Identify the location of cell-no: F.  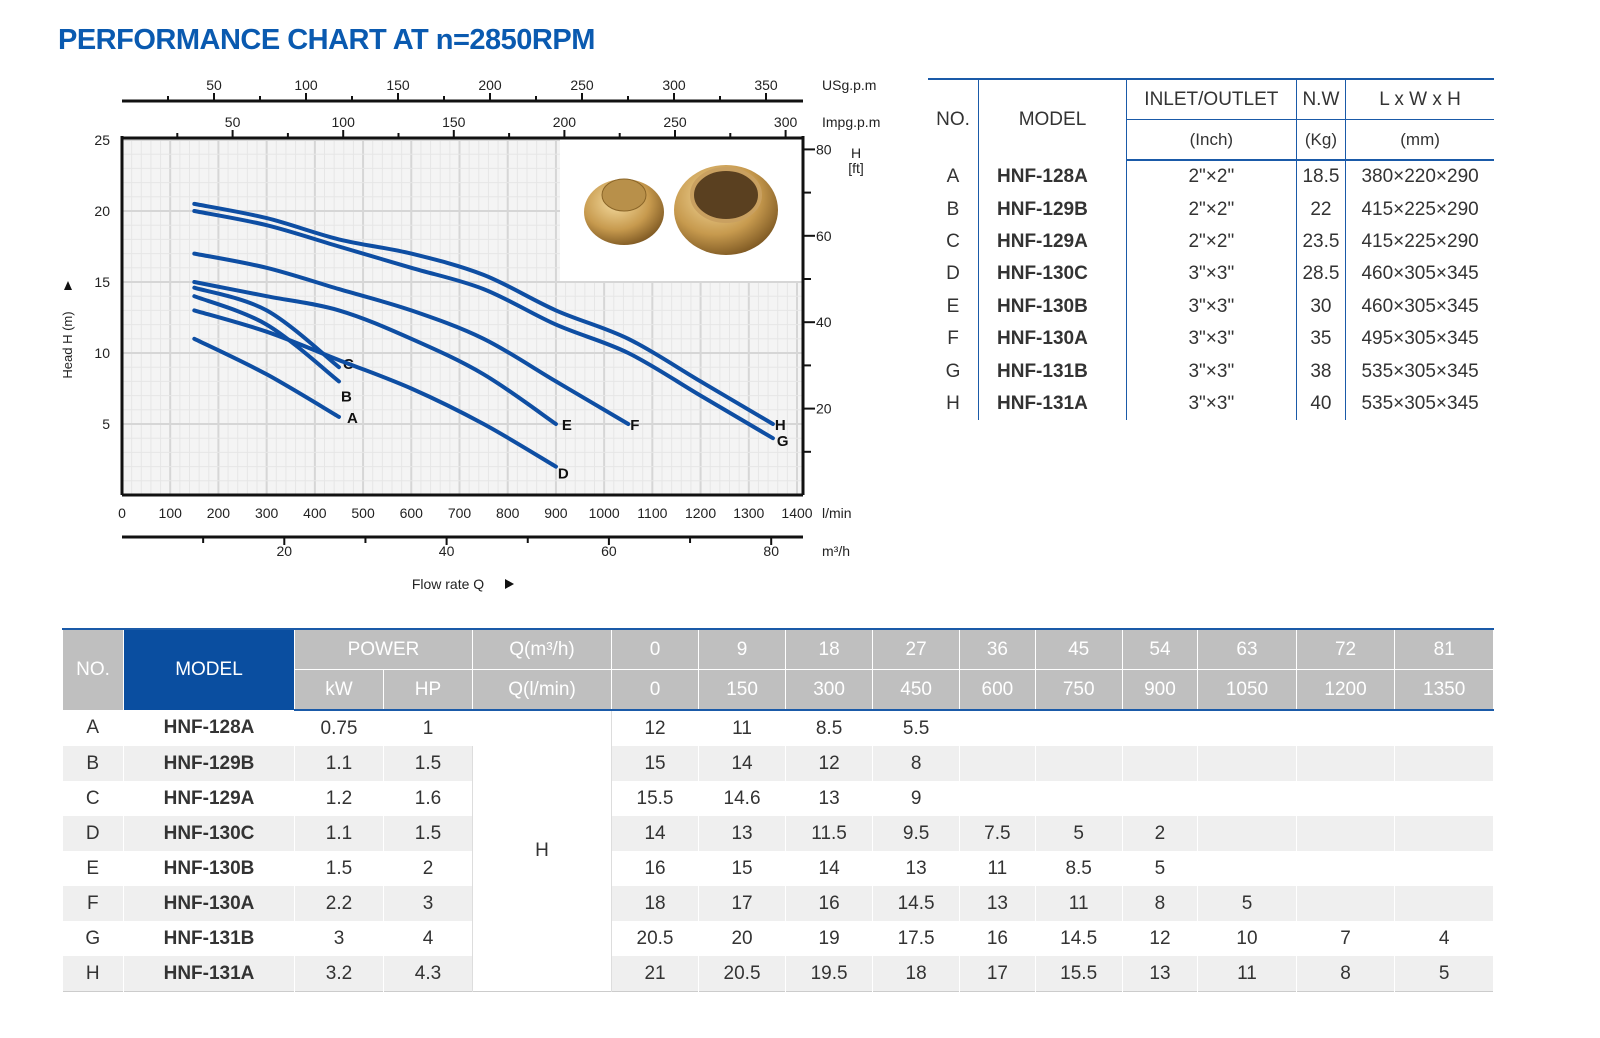
(953, 339).